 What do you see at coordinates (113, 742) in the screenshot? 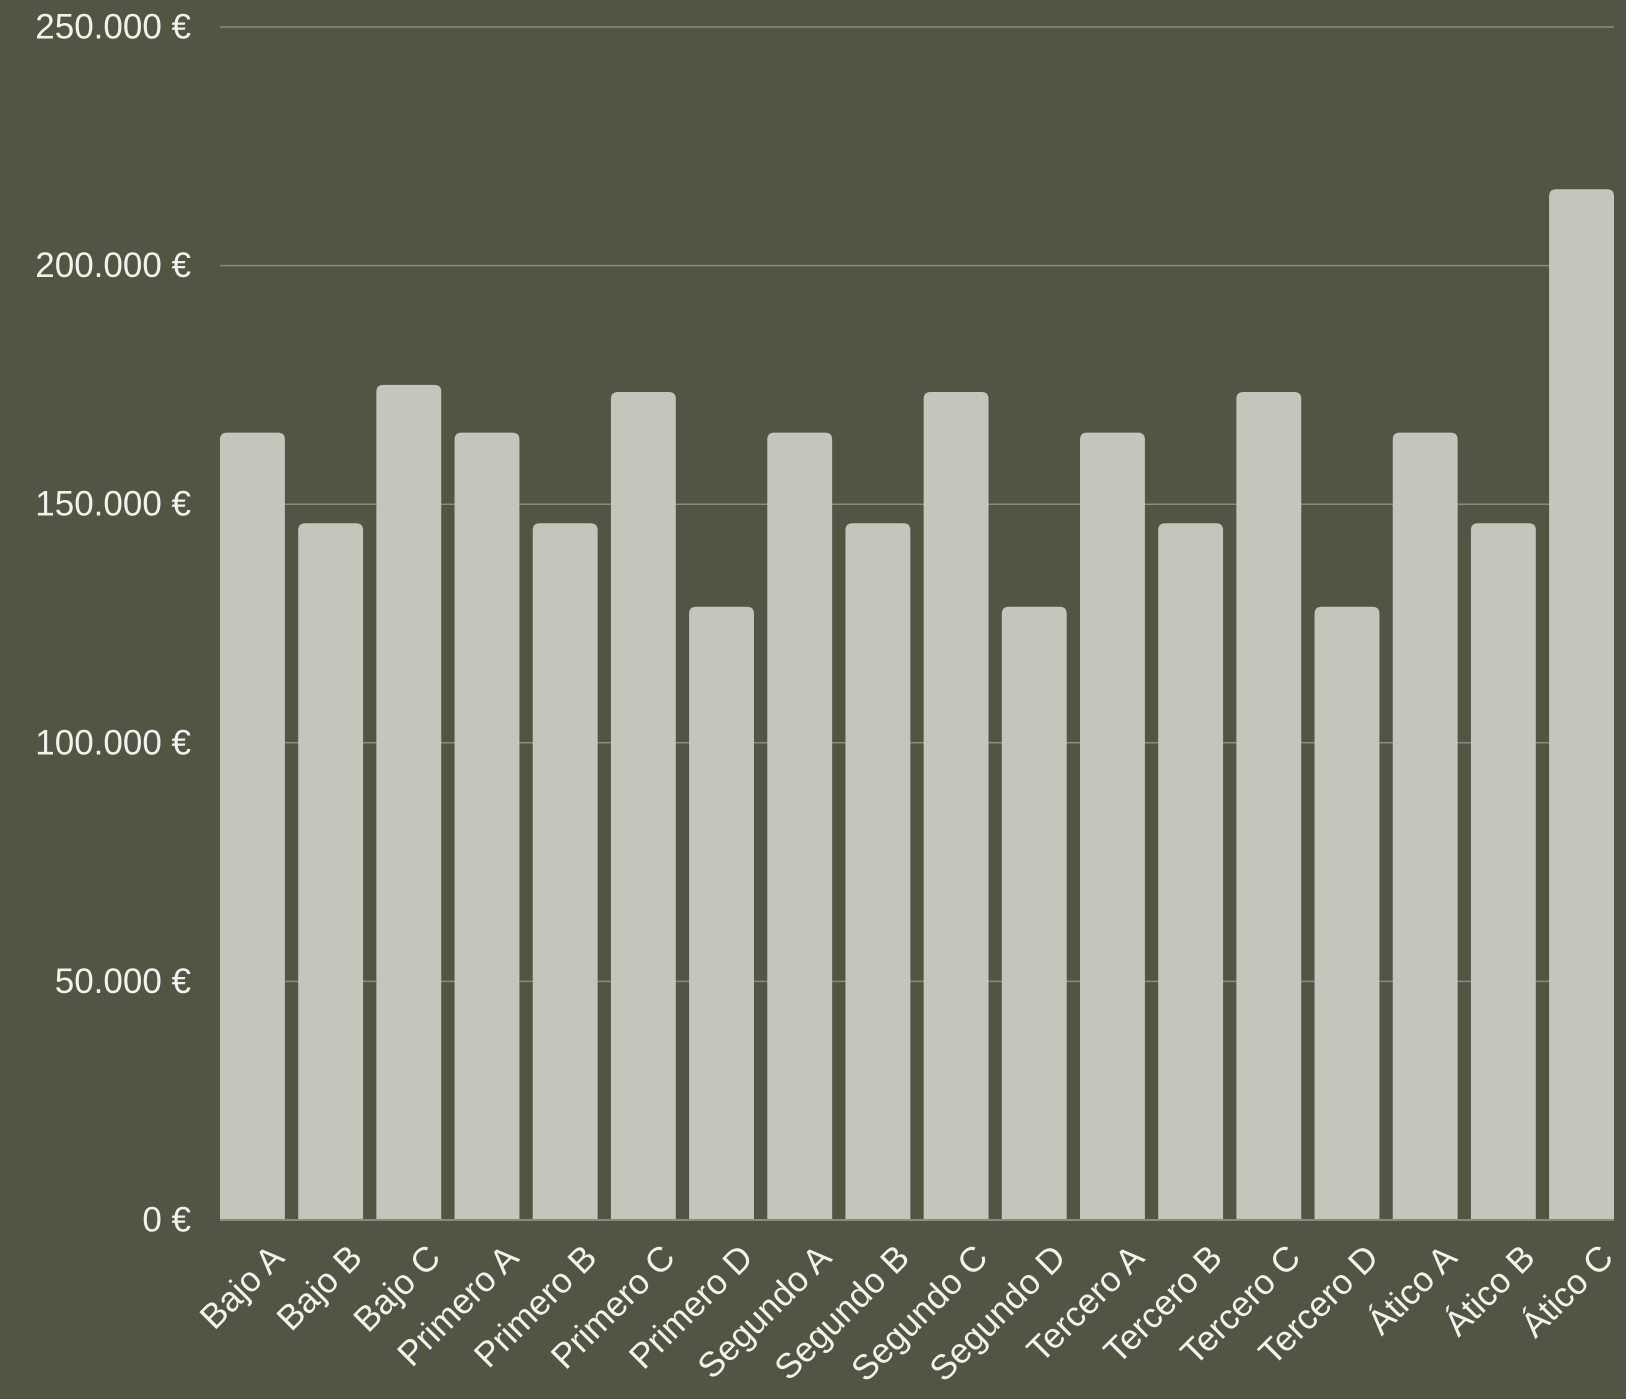
I see `y-tick-label: 100.000 €` at bounding box center [113, 742].